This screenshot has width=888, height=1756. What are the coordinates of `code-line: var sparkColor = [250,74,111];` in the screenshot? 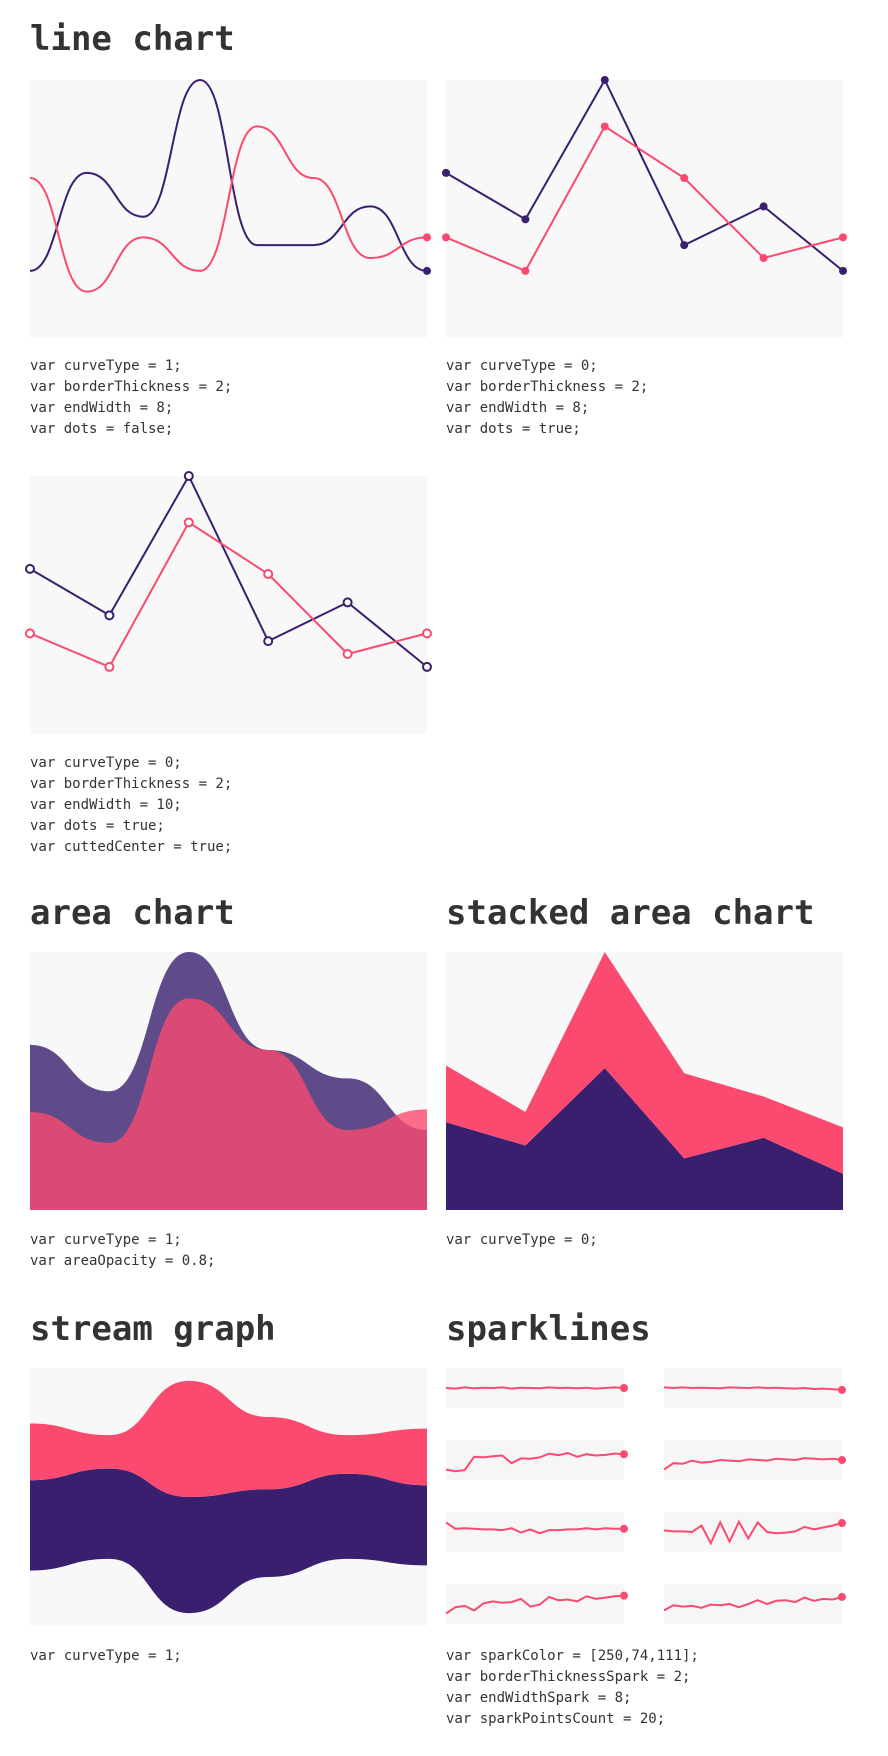 It's located at (572, 1656).